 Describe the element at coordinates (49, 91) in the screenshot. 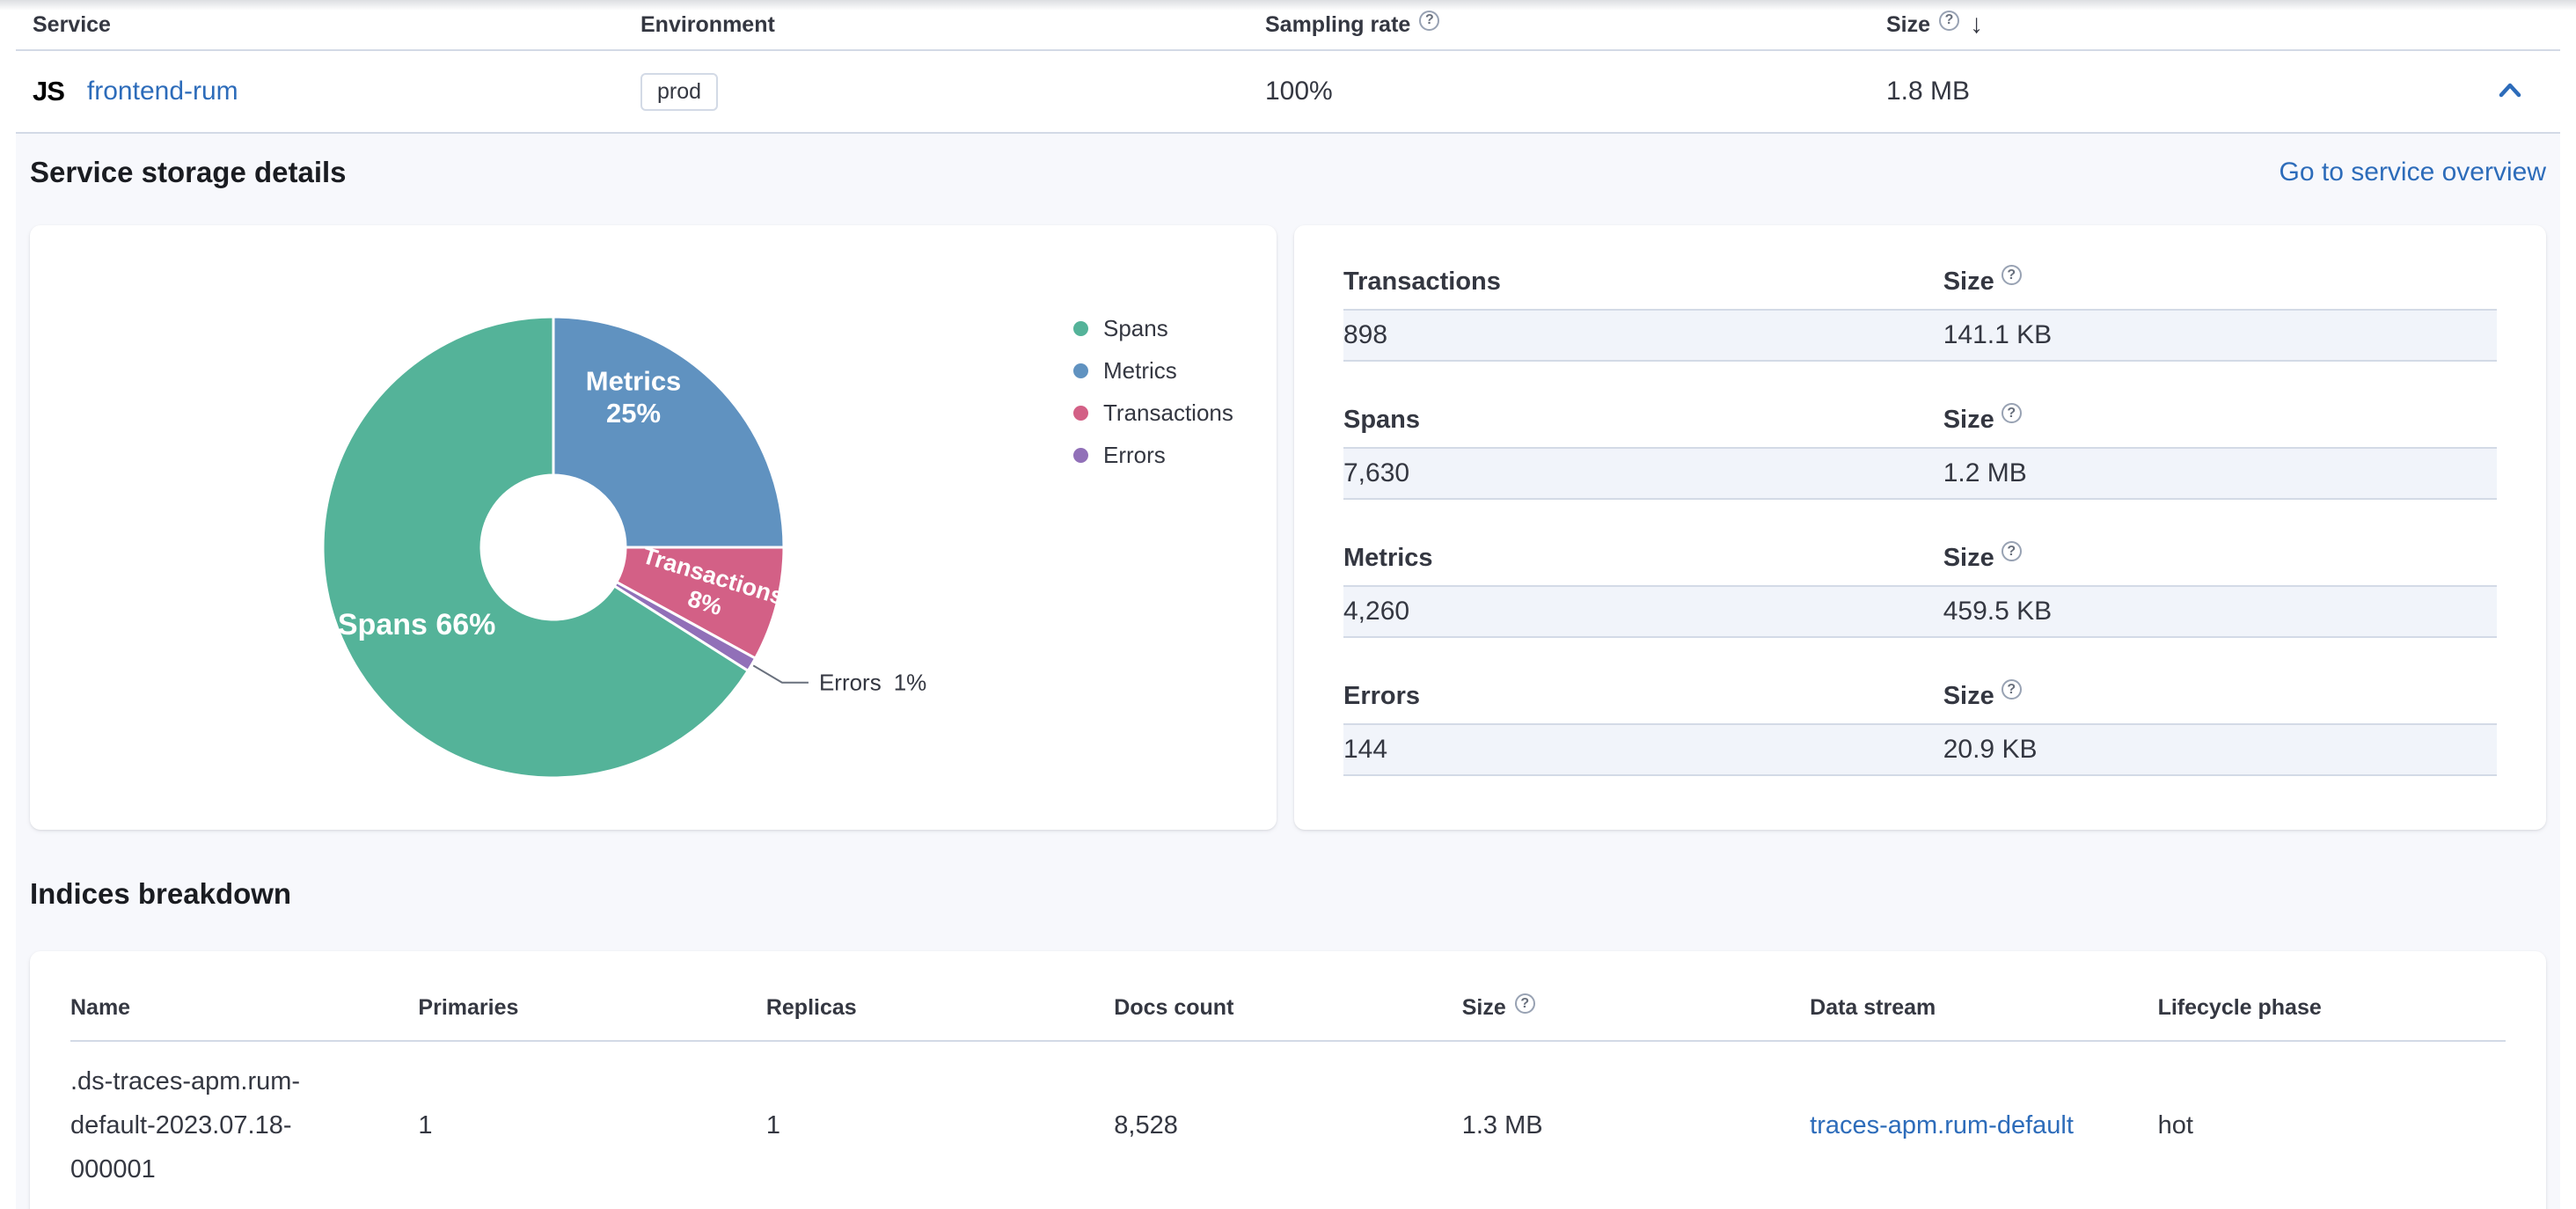

I see `js-agent-icon: JS` at that location.